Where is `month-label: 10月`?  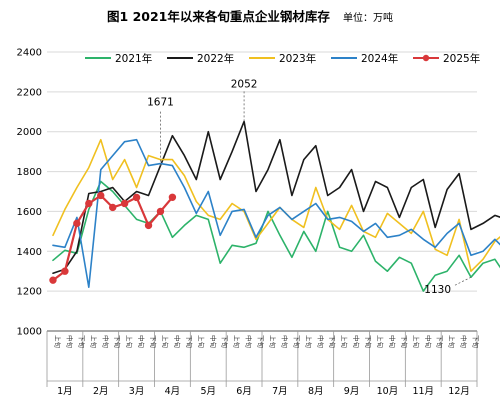
month-label: 10月 is located at coordinates (388, 391).